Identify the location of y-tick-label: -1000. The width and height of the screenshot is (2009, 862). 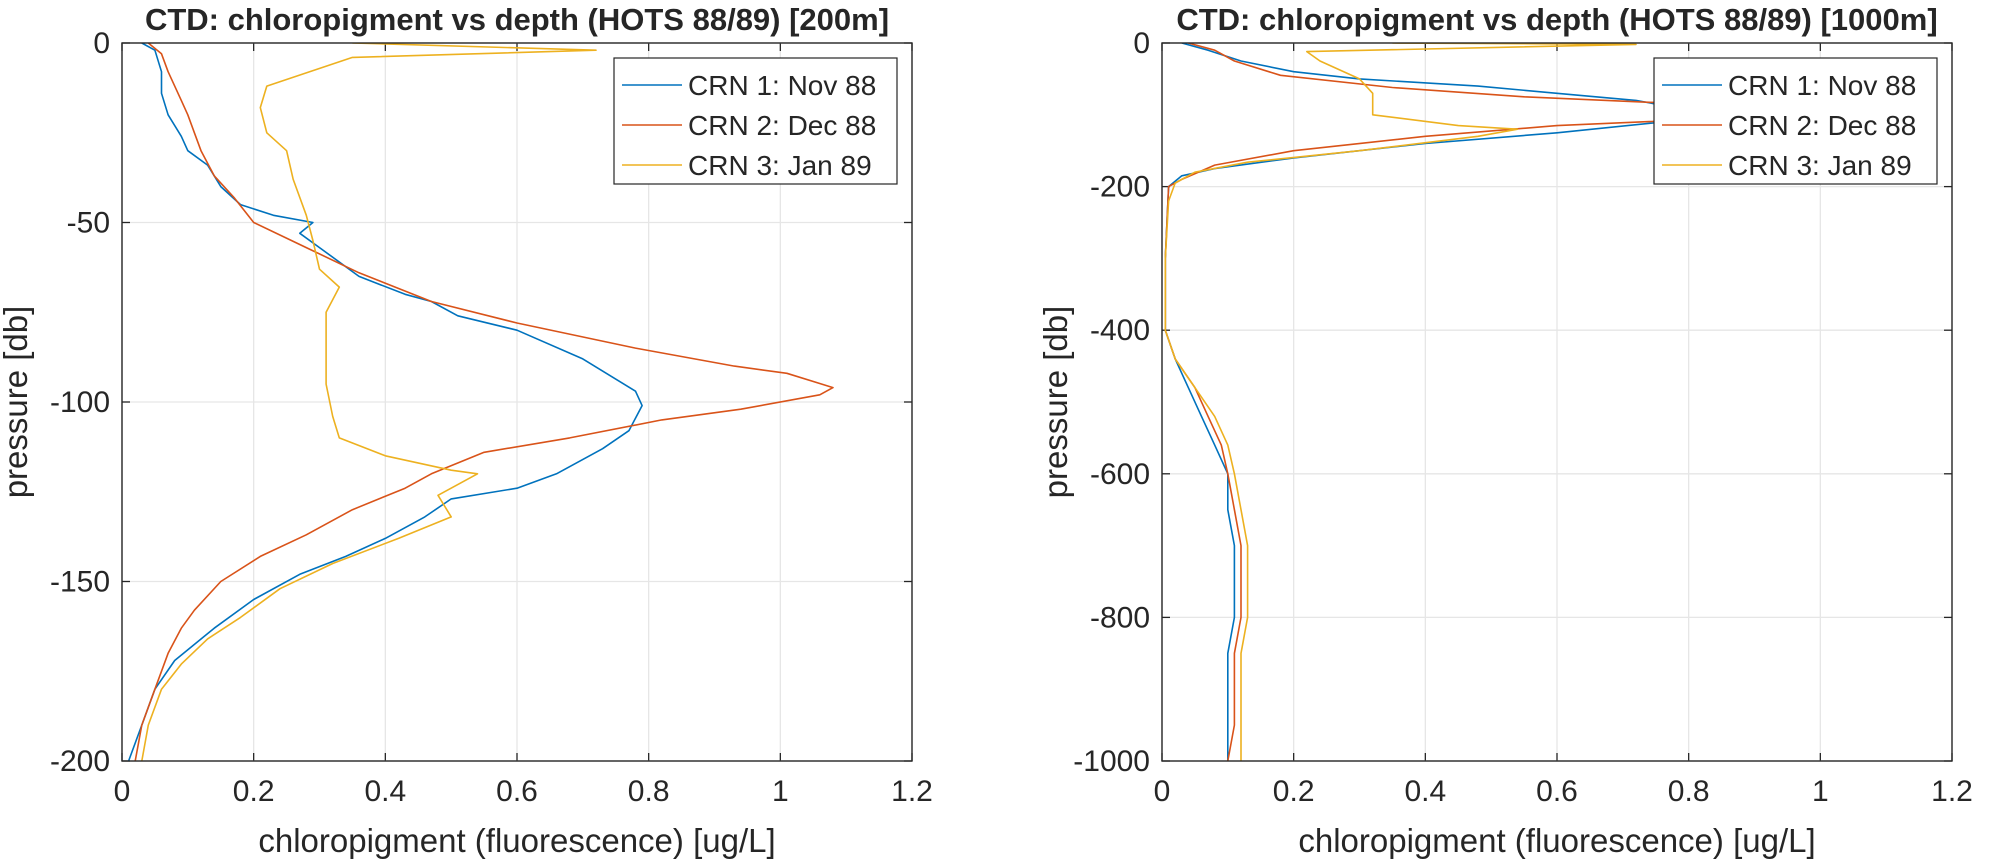
(1111, 761).